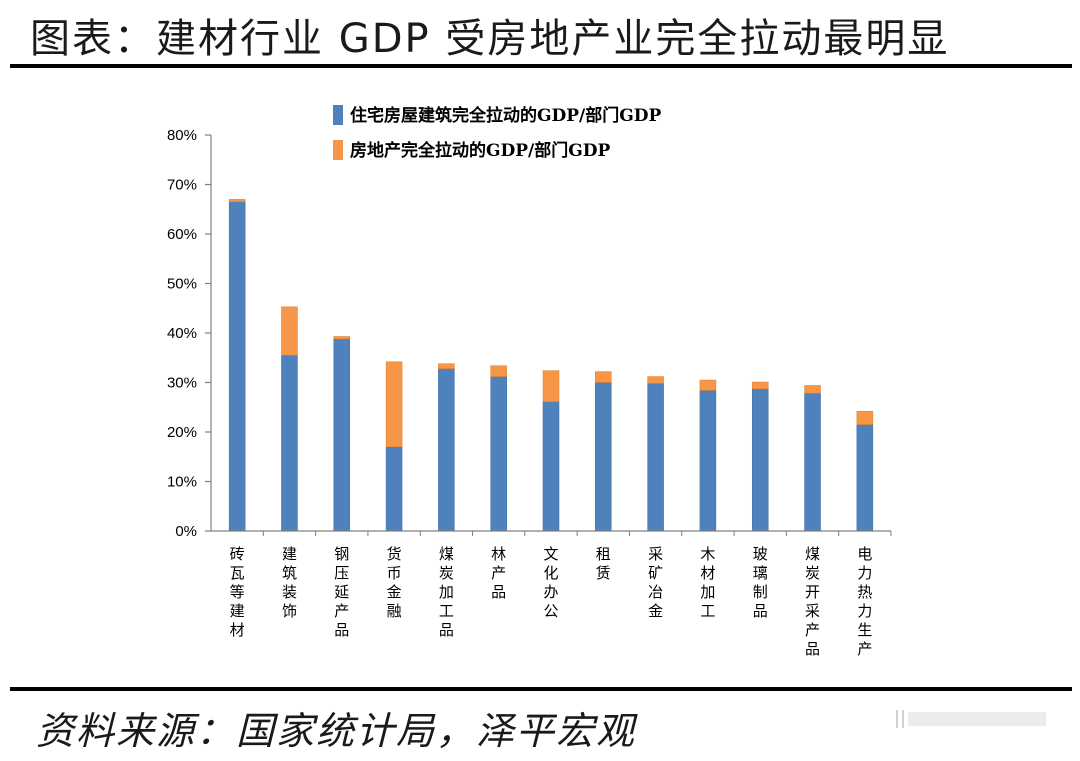  I want to click on y-tick-label: 40%, so click(182, 333).